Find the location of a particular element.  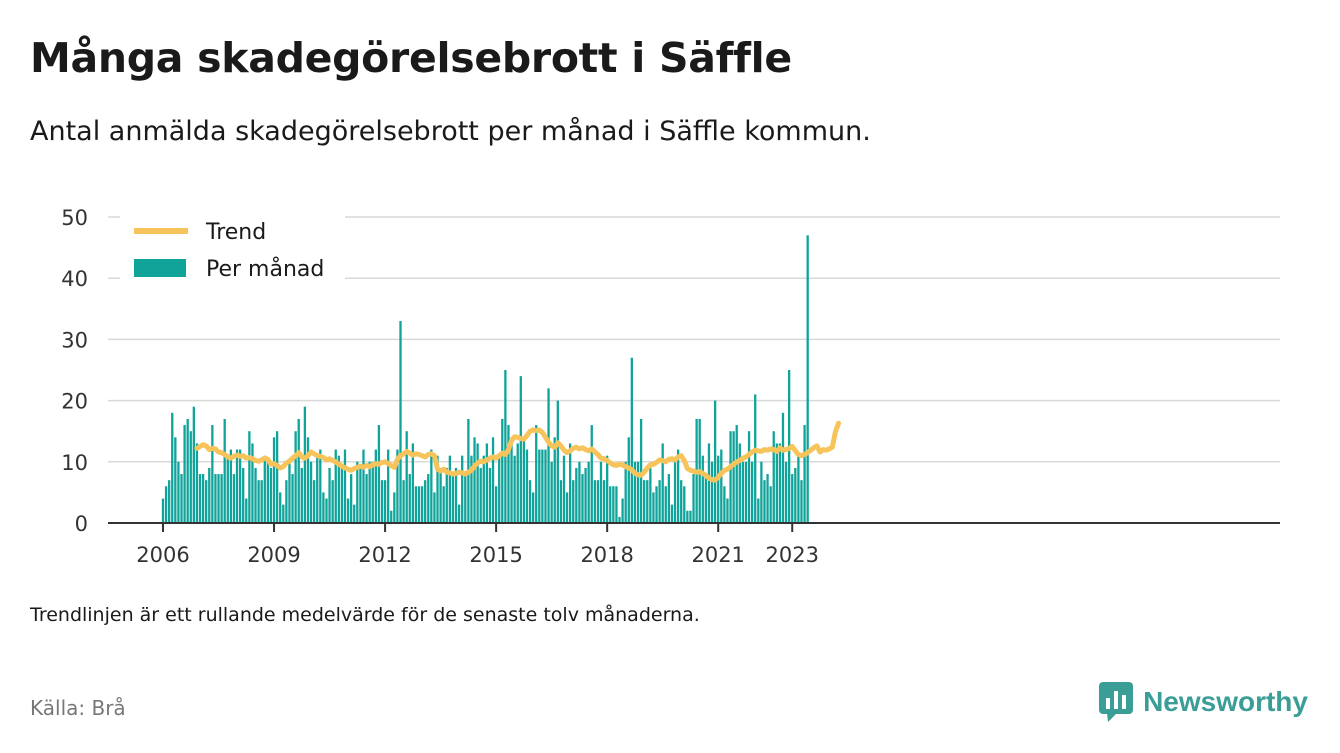

y-tick-label: 50 is located at coordinates (74, 218).